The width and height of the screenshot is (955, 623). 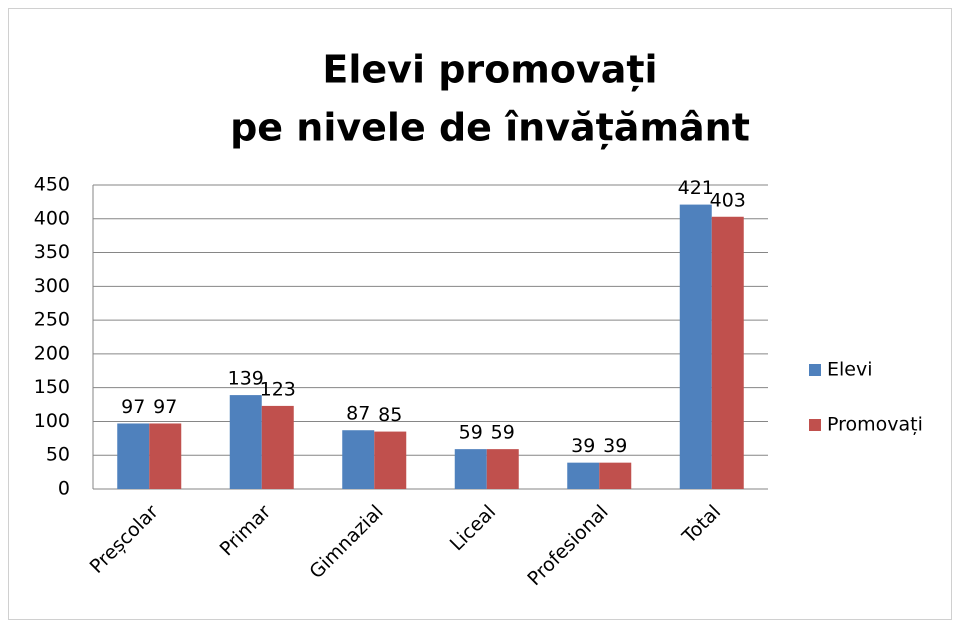 What do you see at coordinates (52, 185) in the screenshot?
I see `y-tick-label: 450` at bounding box center [52, 185].